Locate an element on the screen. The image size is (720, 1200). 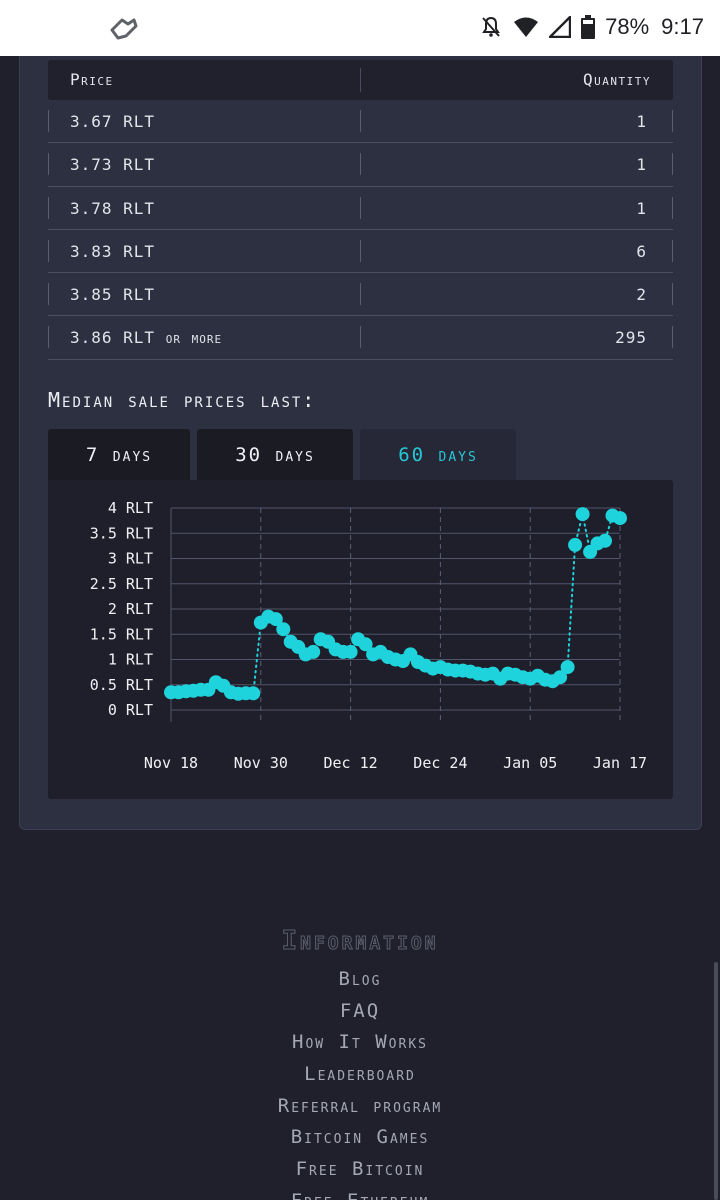
price-column-header: Price is located at coordinates (92, 79).